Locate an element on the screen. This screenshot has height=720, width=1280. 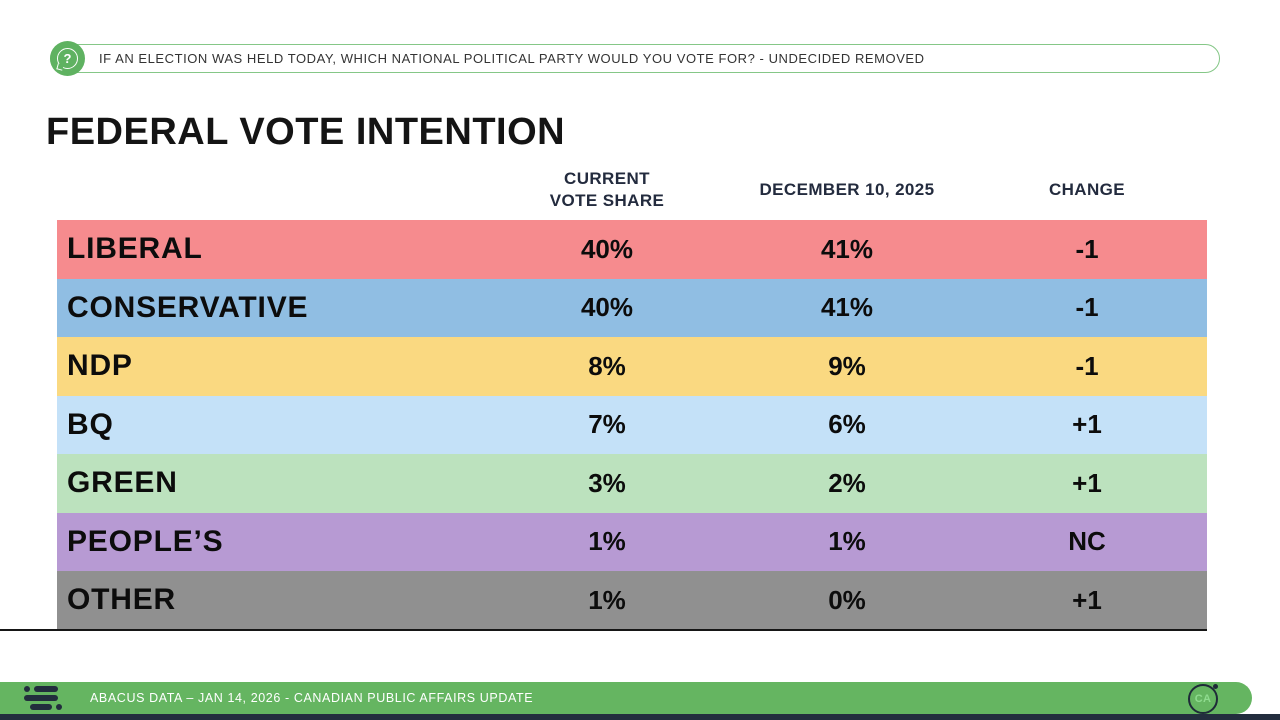
party-label: CONSERVATIVE is located at coordinates (188, 307).